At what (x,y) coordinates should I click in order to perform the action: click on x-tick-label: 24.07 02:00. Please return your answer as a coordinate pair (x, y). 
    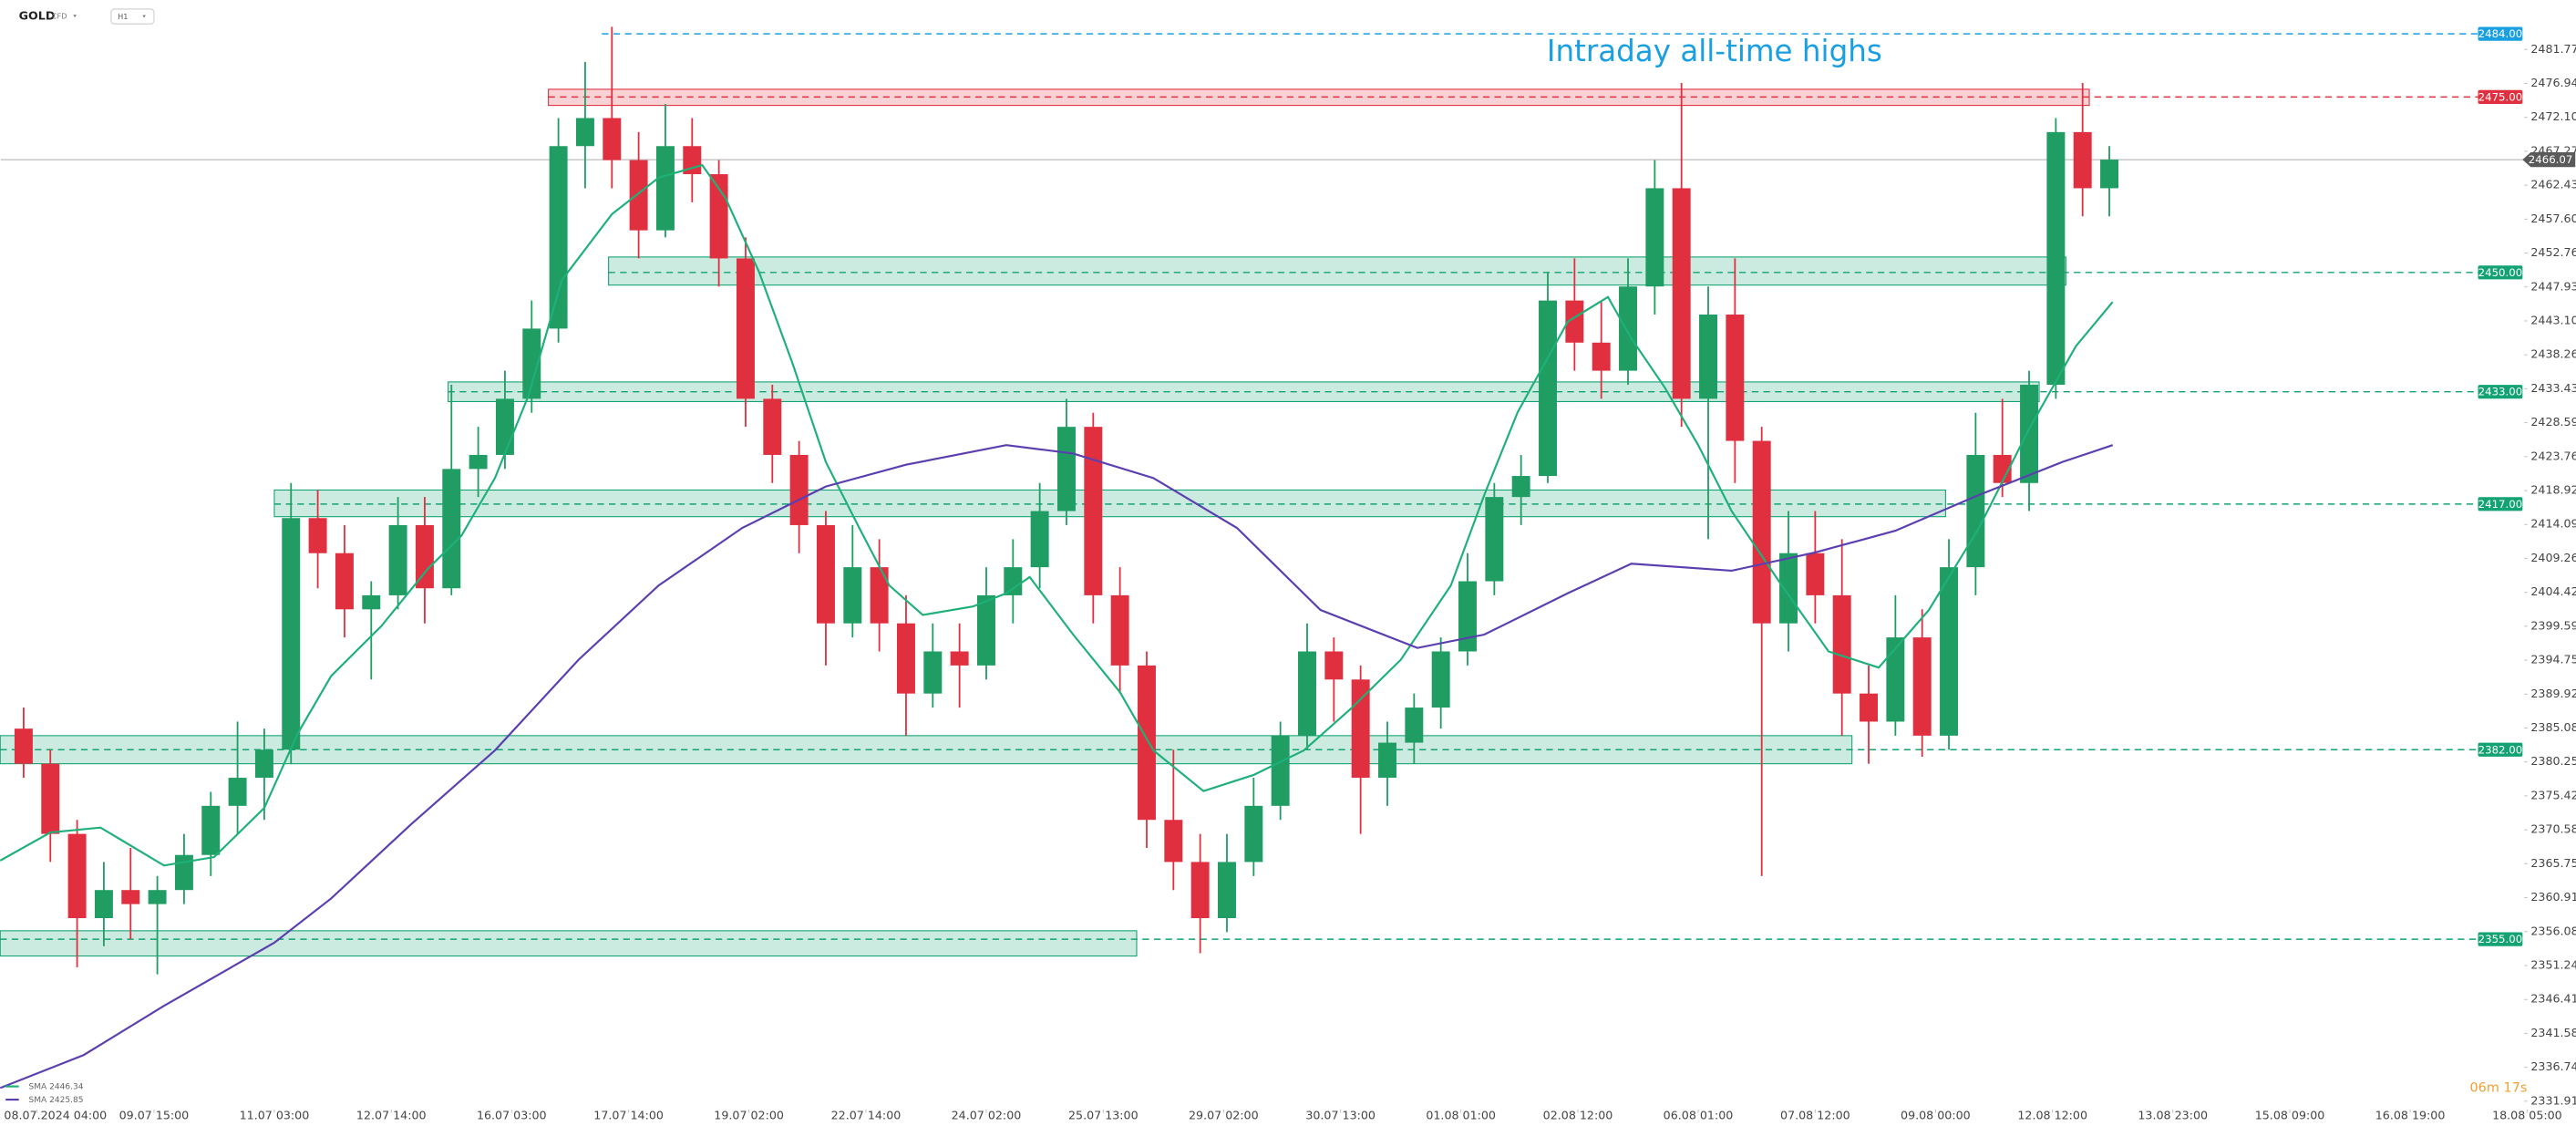
    Looking at the image, I should click on (987, 1115).